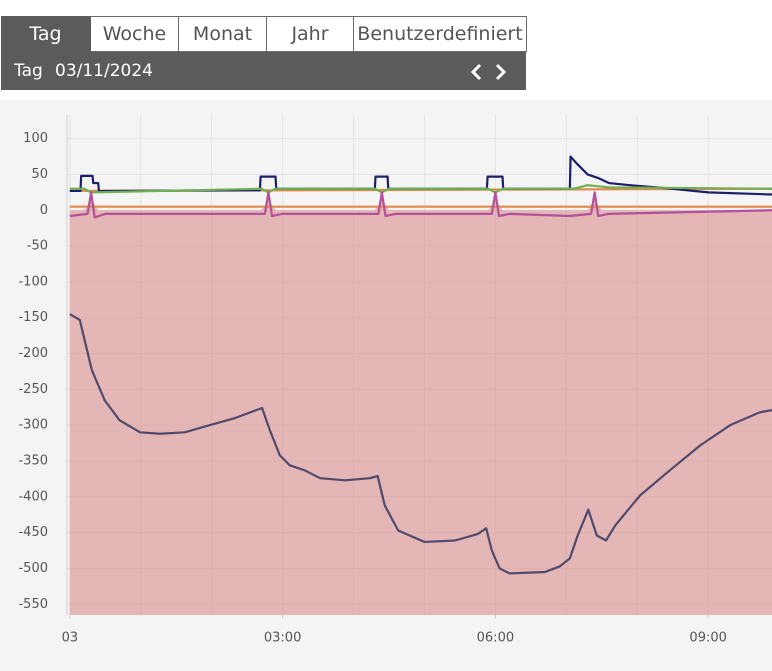  I want to click on x-tick-label: 09:00, so click(707, 638).